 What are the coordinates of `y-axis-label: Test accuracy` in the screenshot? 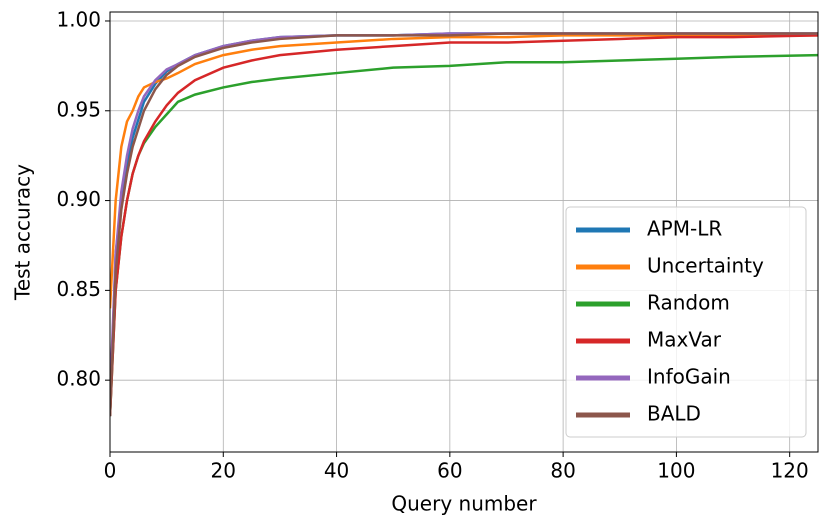 It's located at (23, 232).